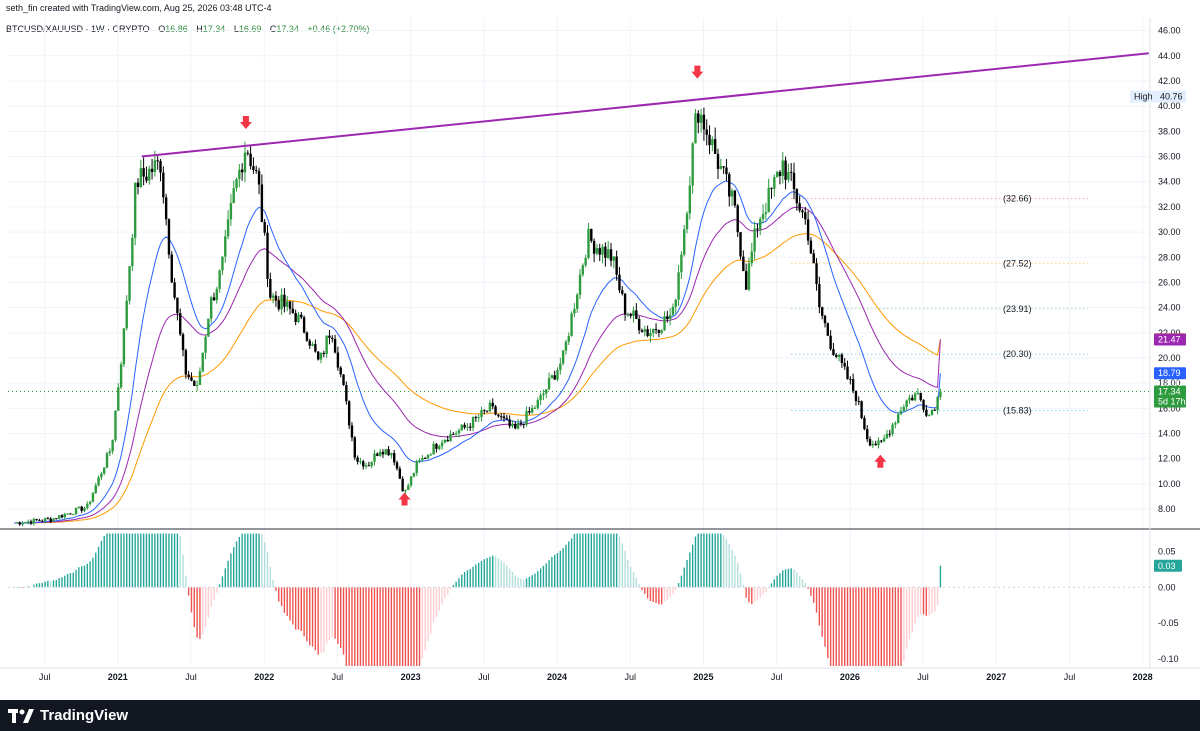  What do you see at coordinates (1017, 199) in the screenshot?
I see `level-label: (32.66)` at bounding box center [1017, 199].